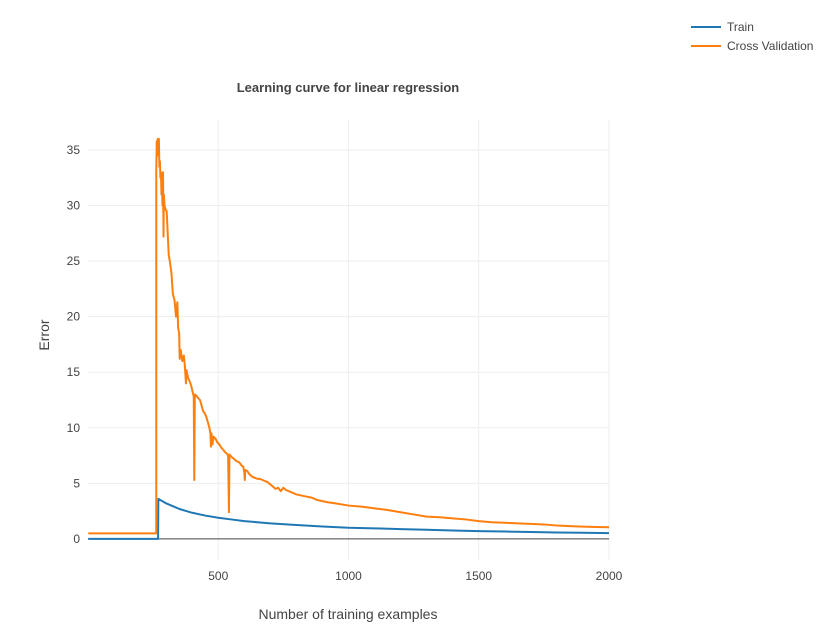 This screenshot has height=630, width=840. Describe the element at coordinates (218, 576) in the screenshot. I see `x-tick-label: 500` at that location.